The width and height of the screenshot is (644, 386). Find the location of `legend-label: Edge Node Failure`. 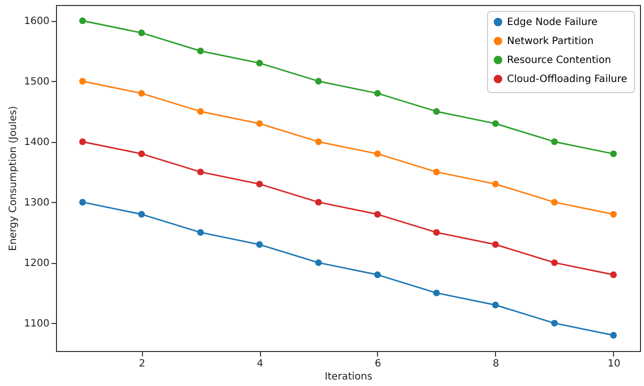

legend-label: Edge Node Failure is located at coordinates (552, 22).